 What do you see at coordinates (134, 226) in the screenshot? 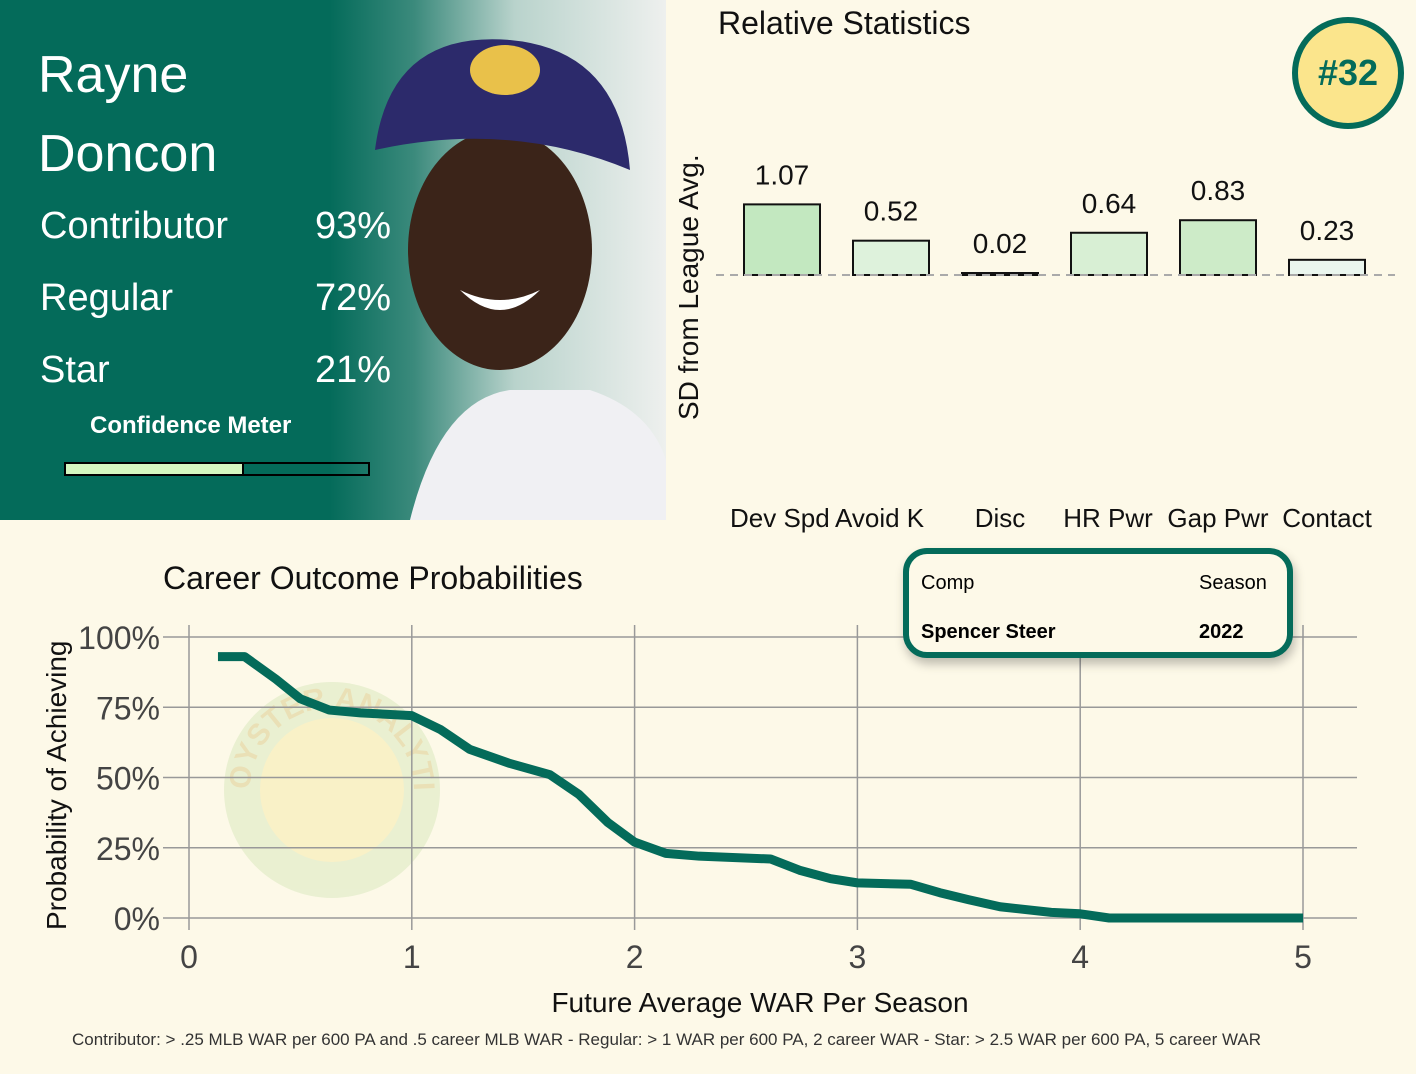
I see `level-label-contributor: Contributor` at bounding box center [134, 226].